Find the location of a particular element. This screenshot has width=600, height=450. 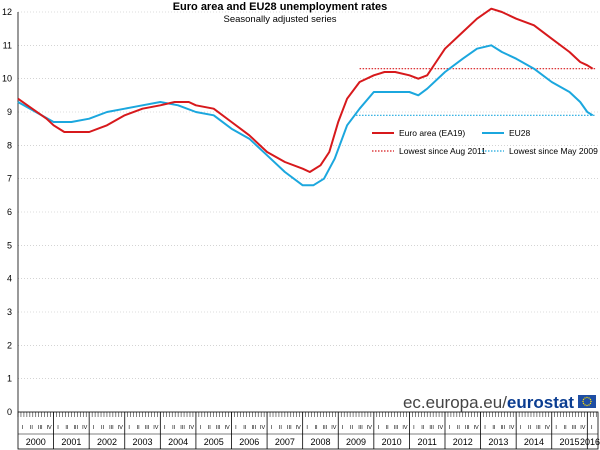

source-url: ec.europa.eu/eurostat is located at coordinates (488, 402).